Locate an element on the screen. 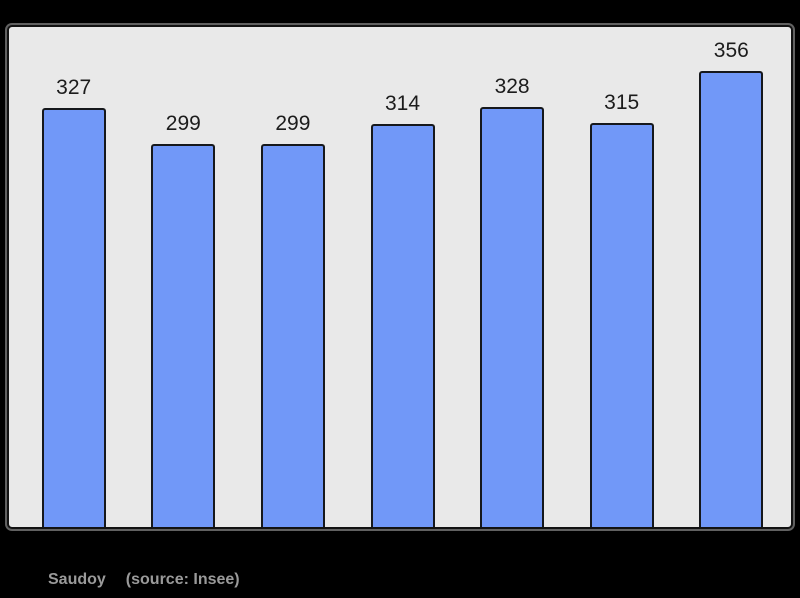 Image resolution: width=800 pixels, height=598 pixels. bar-value-label: 327 is located at coordinates (74, 87).